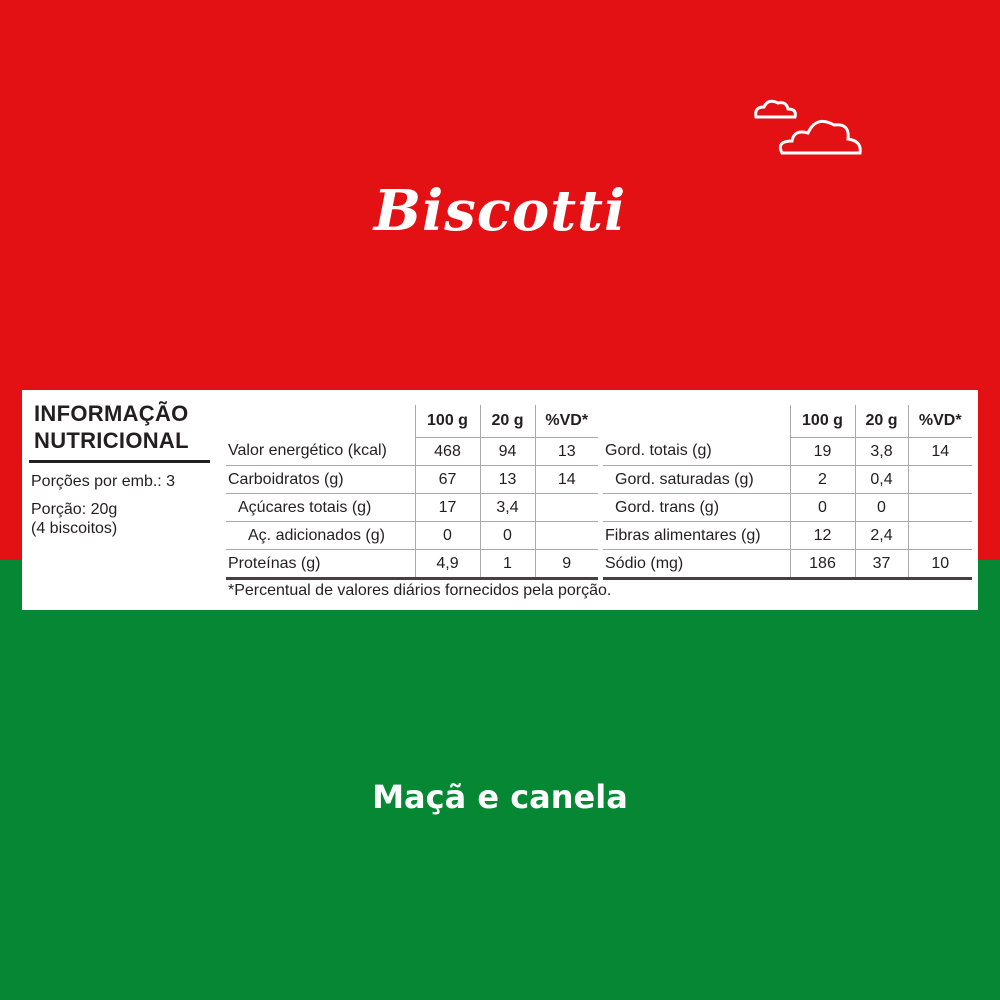 The height and width of the screenshot is (1000, 1000). I want to click on nutrient-label: Açúcares totais (g), so click(320, 507).